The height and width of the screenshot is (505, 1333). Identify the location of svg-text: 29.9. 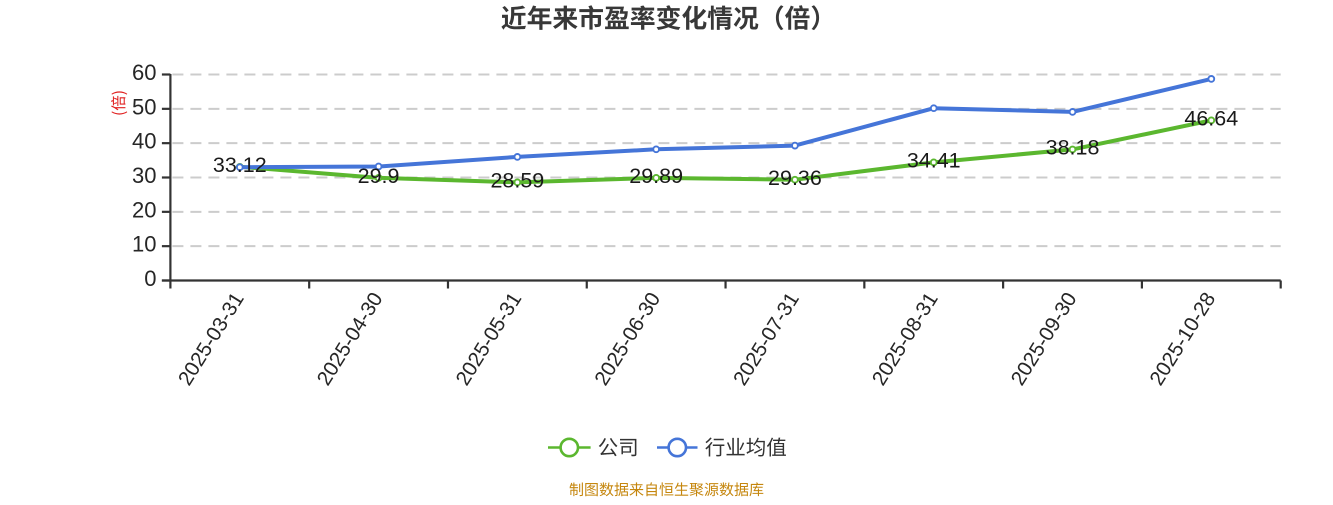
(379, 176).